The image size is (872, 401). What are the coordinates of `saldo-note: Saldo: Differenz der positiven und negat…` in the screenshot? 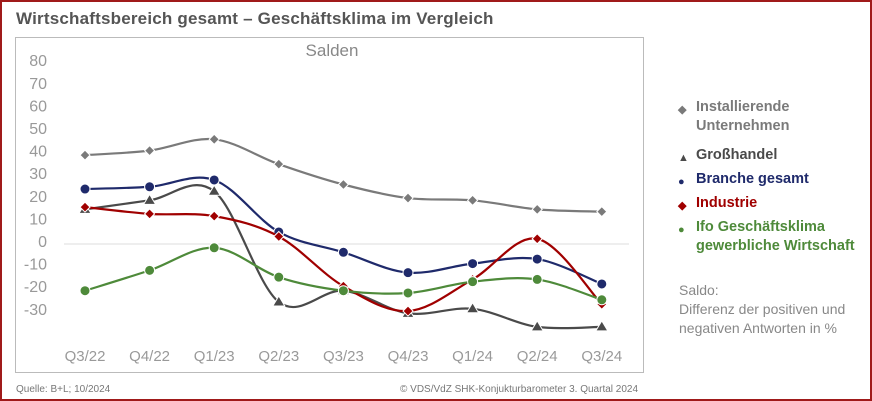 It's located at (774, 309).